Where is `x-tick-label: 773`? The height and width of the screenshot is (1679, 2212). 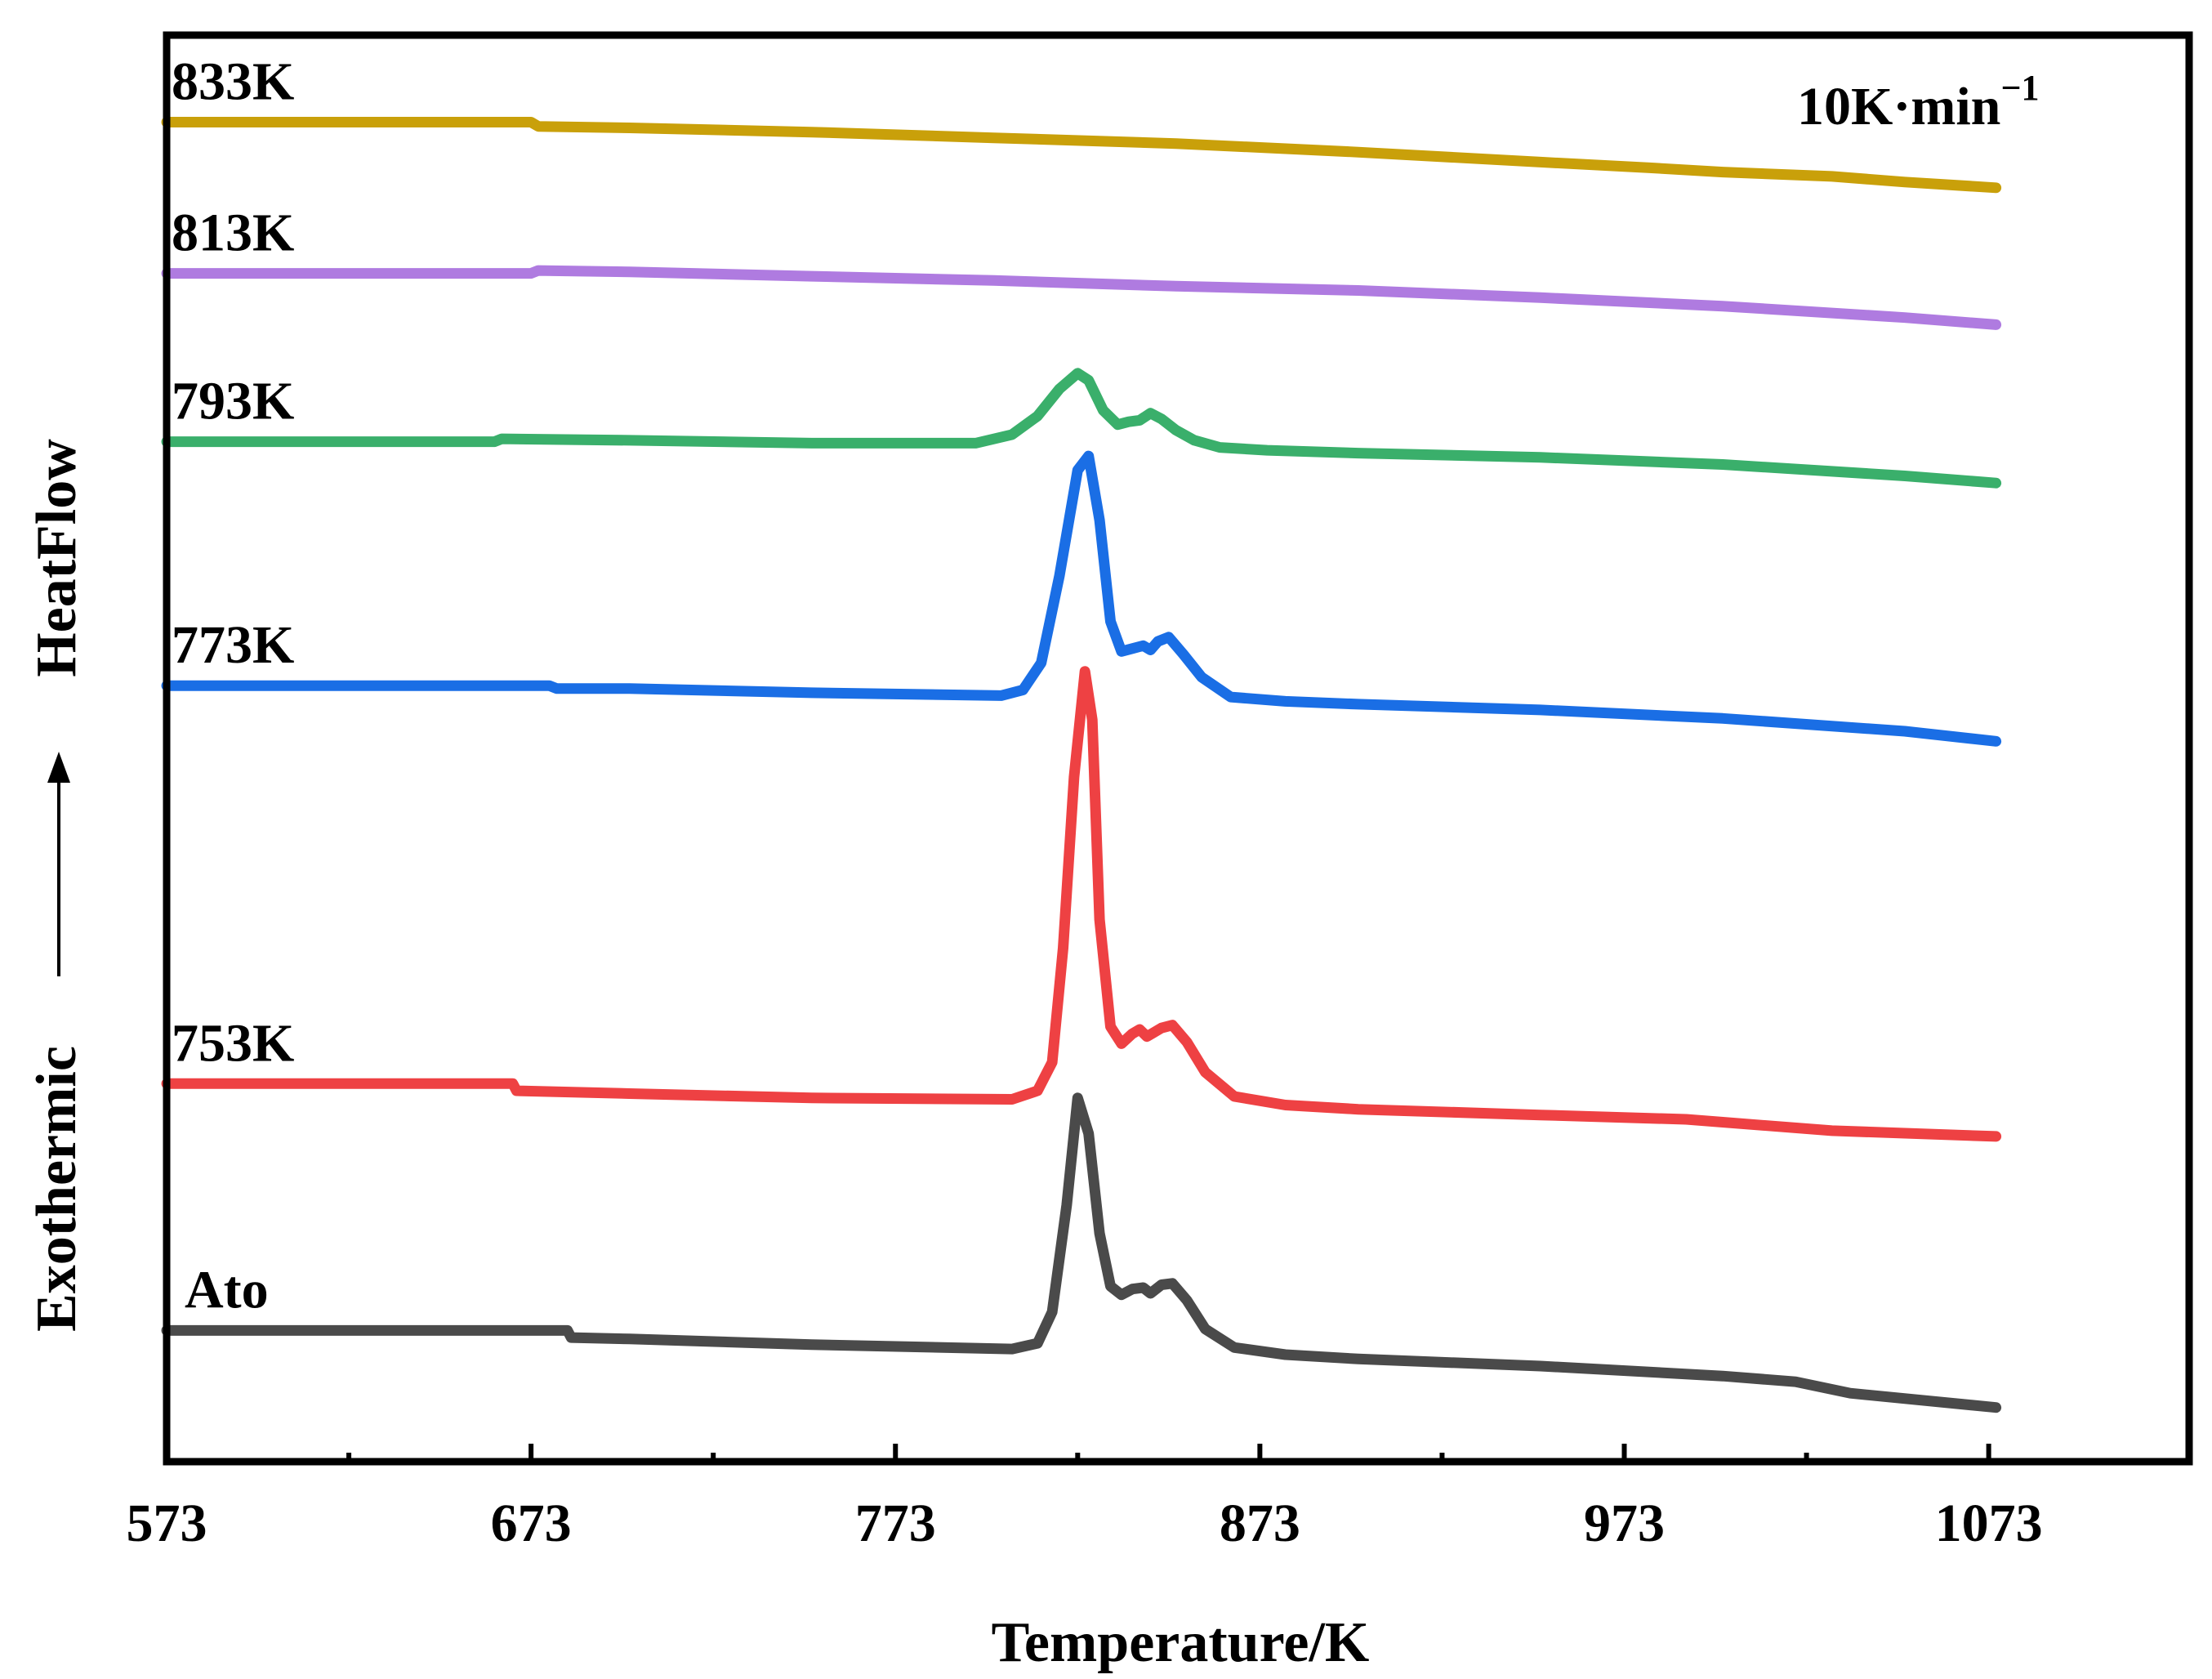
x-tick-label: 773 is located at coordinates (895, 1524).